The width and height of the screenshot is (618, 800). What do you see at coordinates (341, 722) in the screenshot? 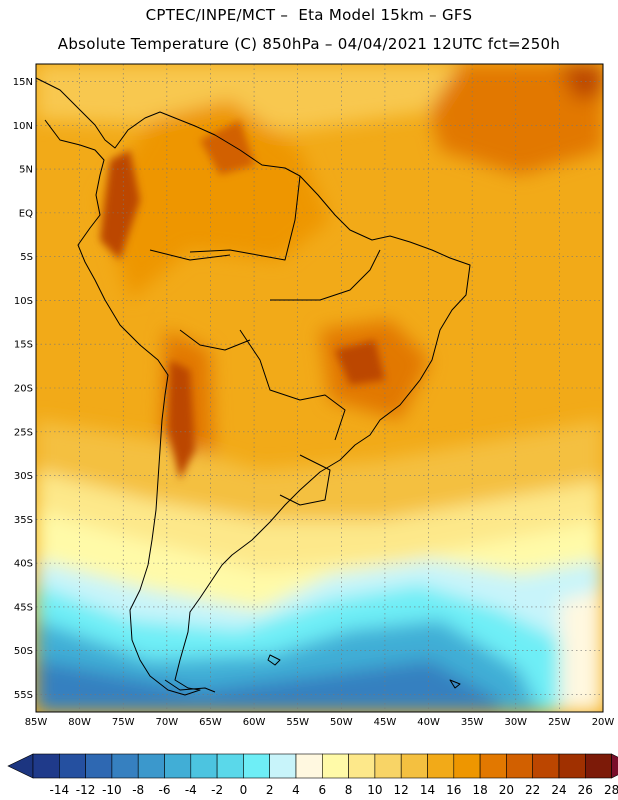
I see `lon-label: 50W` at bounding box center [341, 722].